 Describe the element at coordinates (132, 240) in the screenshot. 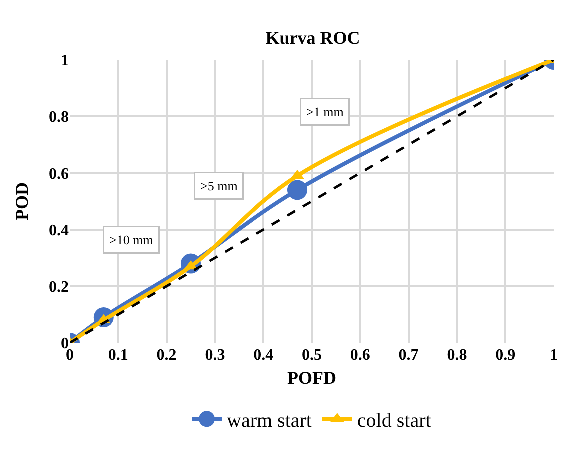

I see `annotation: >10 mm` at that location.